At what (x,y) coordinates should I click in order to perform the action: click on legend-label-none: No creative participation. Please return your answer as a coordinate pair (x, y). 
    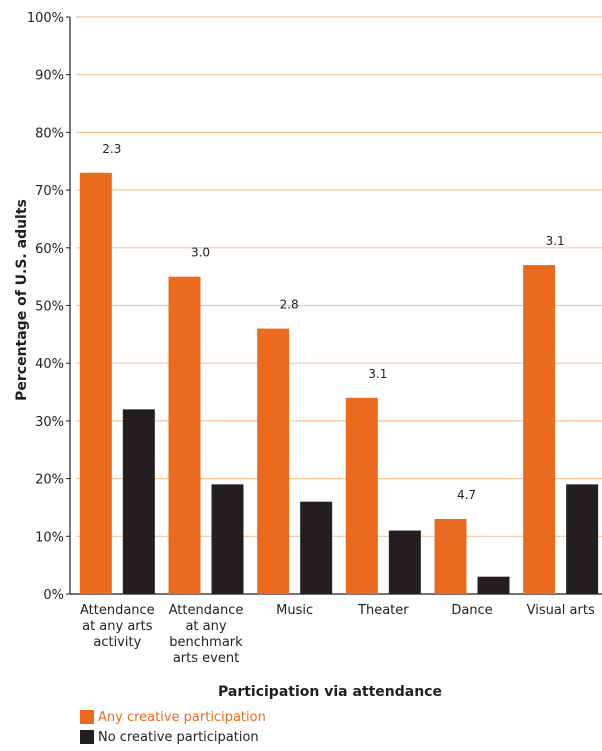
    Looking at the image, I should click on (178, 737).